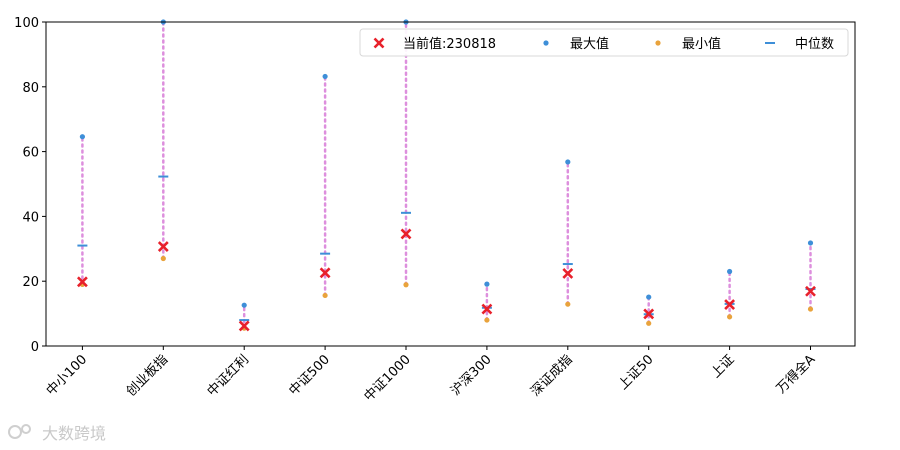 This screenshot has width=900, height=450. What do you see at coordinates (701, 44) in the screenshot?
I see `legend-label: 最小值` at bounding box center [701, 44].